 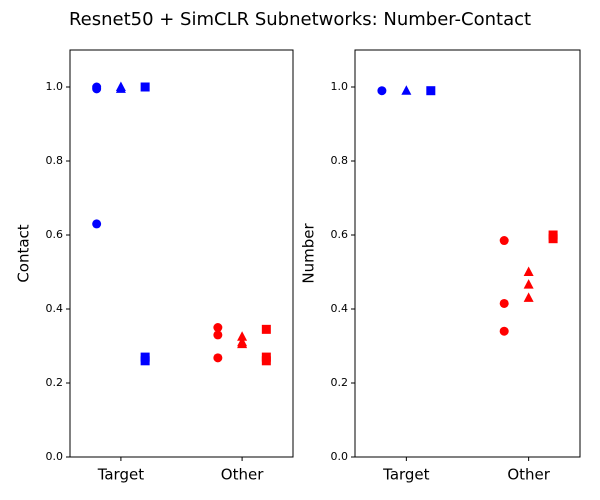 I want to click on y-axis-label: Number, so click(x=309, y=253).